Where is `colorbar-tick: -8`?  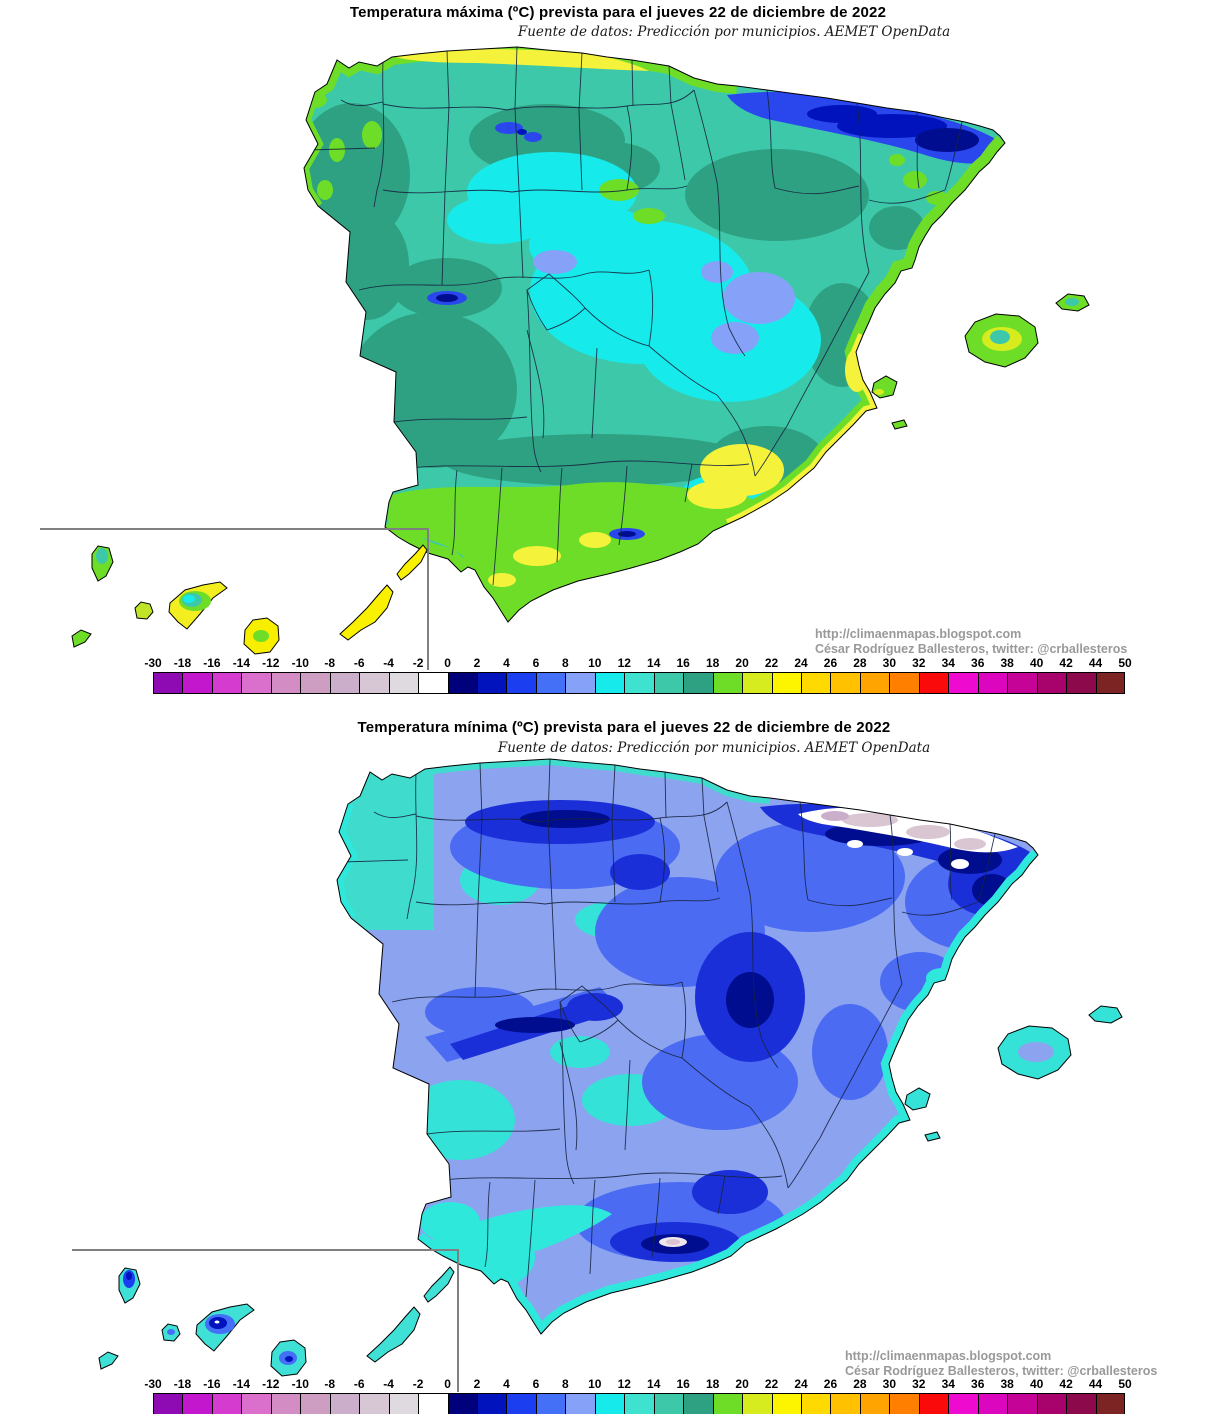
colorbar-tick: -8 is located at coordinates (330, 663).